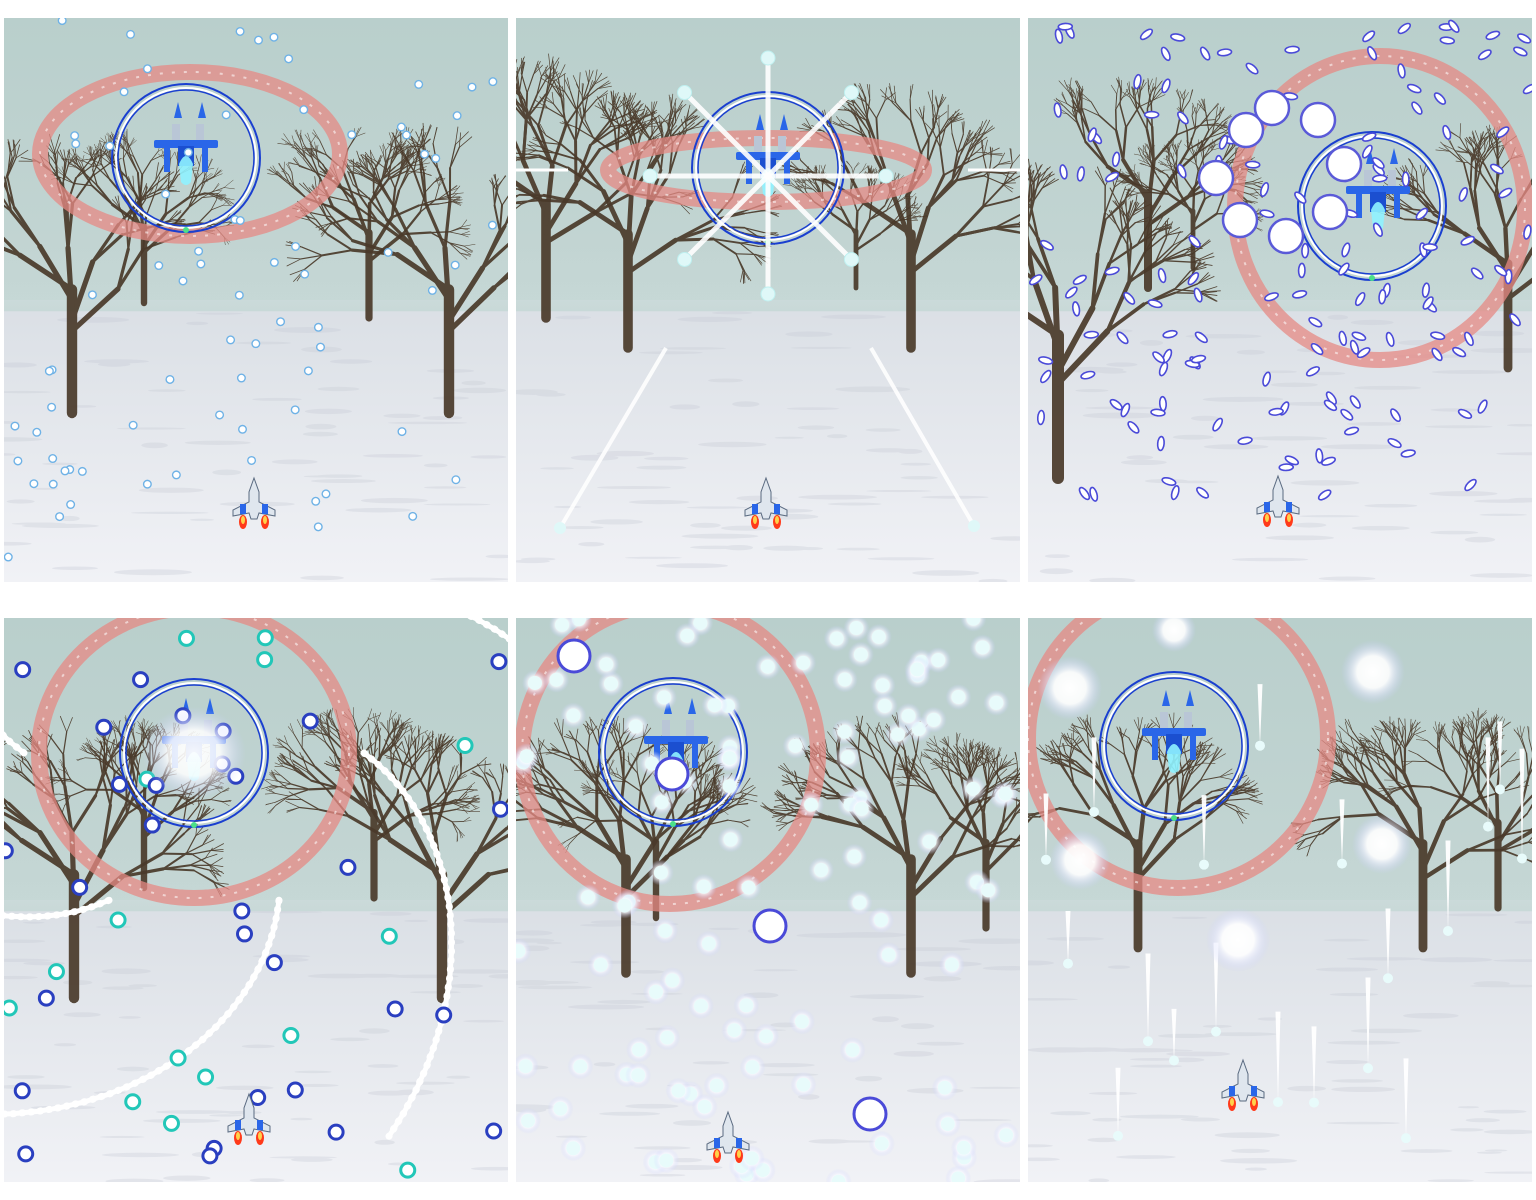 The image size is (1536, 1200). What do you see at coordinates (58, 908) in the screenshot?
I see `spiral-bullet-stream` at bounding box center [58, 908].